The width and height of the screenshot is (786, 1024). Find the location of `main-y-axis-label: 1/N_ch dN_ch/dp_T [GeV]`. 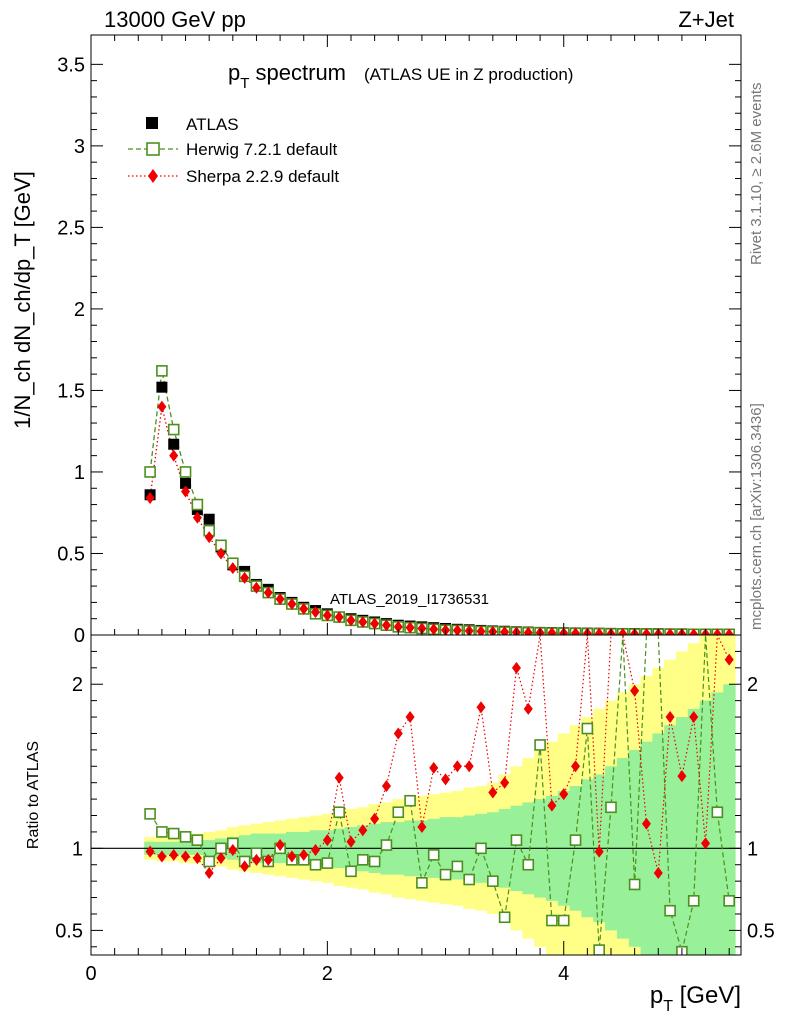

main-y-axis-label: 1/N_ch dN_ch/dp_T [GeV] is located at coordinates (22, 300).